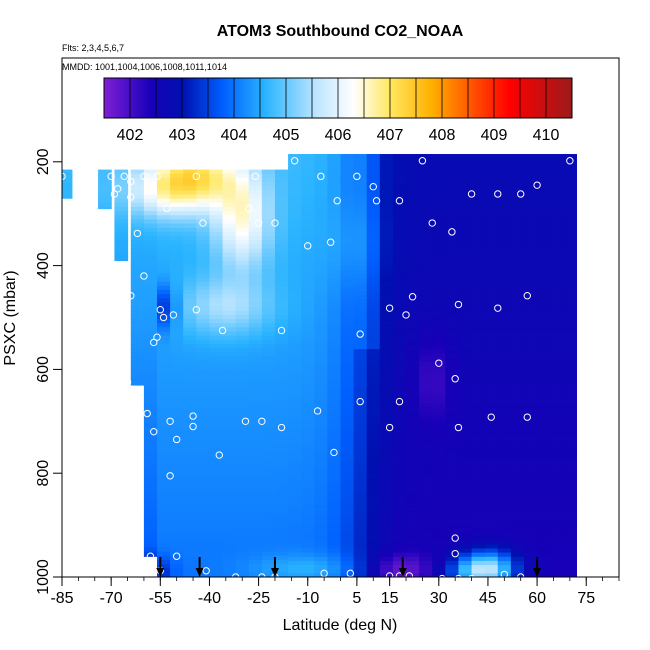  Describe the element at coordinates (439, 598) in the screenshot. I see `x-tick-label: 30` at that location.